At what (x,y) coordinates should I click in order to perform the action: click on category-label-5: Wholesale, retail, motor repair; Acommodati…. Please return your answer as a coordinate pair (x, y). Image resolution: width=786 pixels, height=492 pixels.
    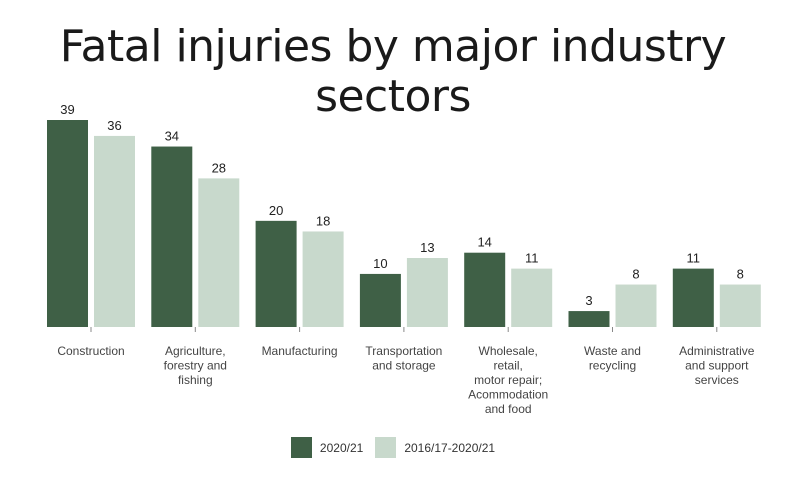
    Looking at the image, I should click on (508, 380).